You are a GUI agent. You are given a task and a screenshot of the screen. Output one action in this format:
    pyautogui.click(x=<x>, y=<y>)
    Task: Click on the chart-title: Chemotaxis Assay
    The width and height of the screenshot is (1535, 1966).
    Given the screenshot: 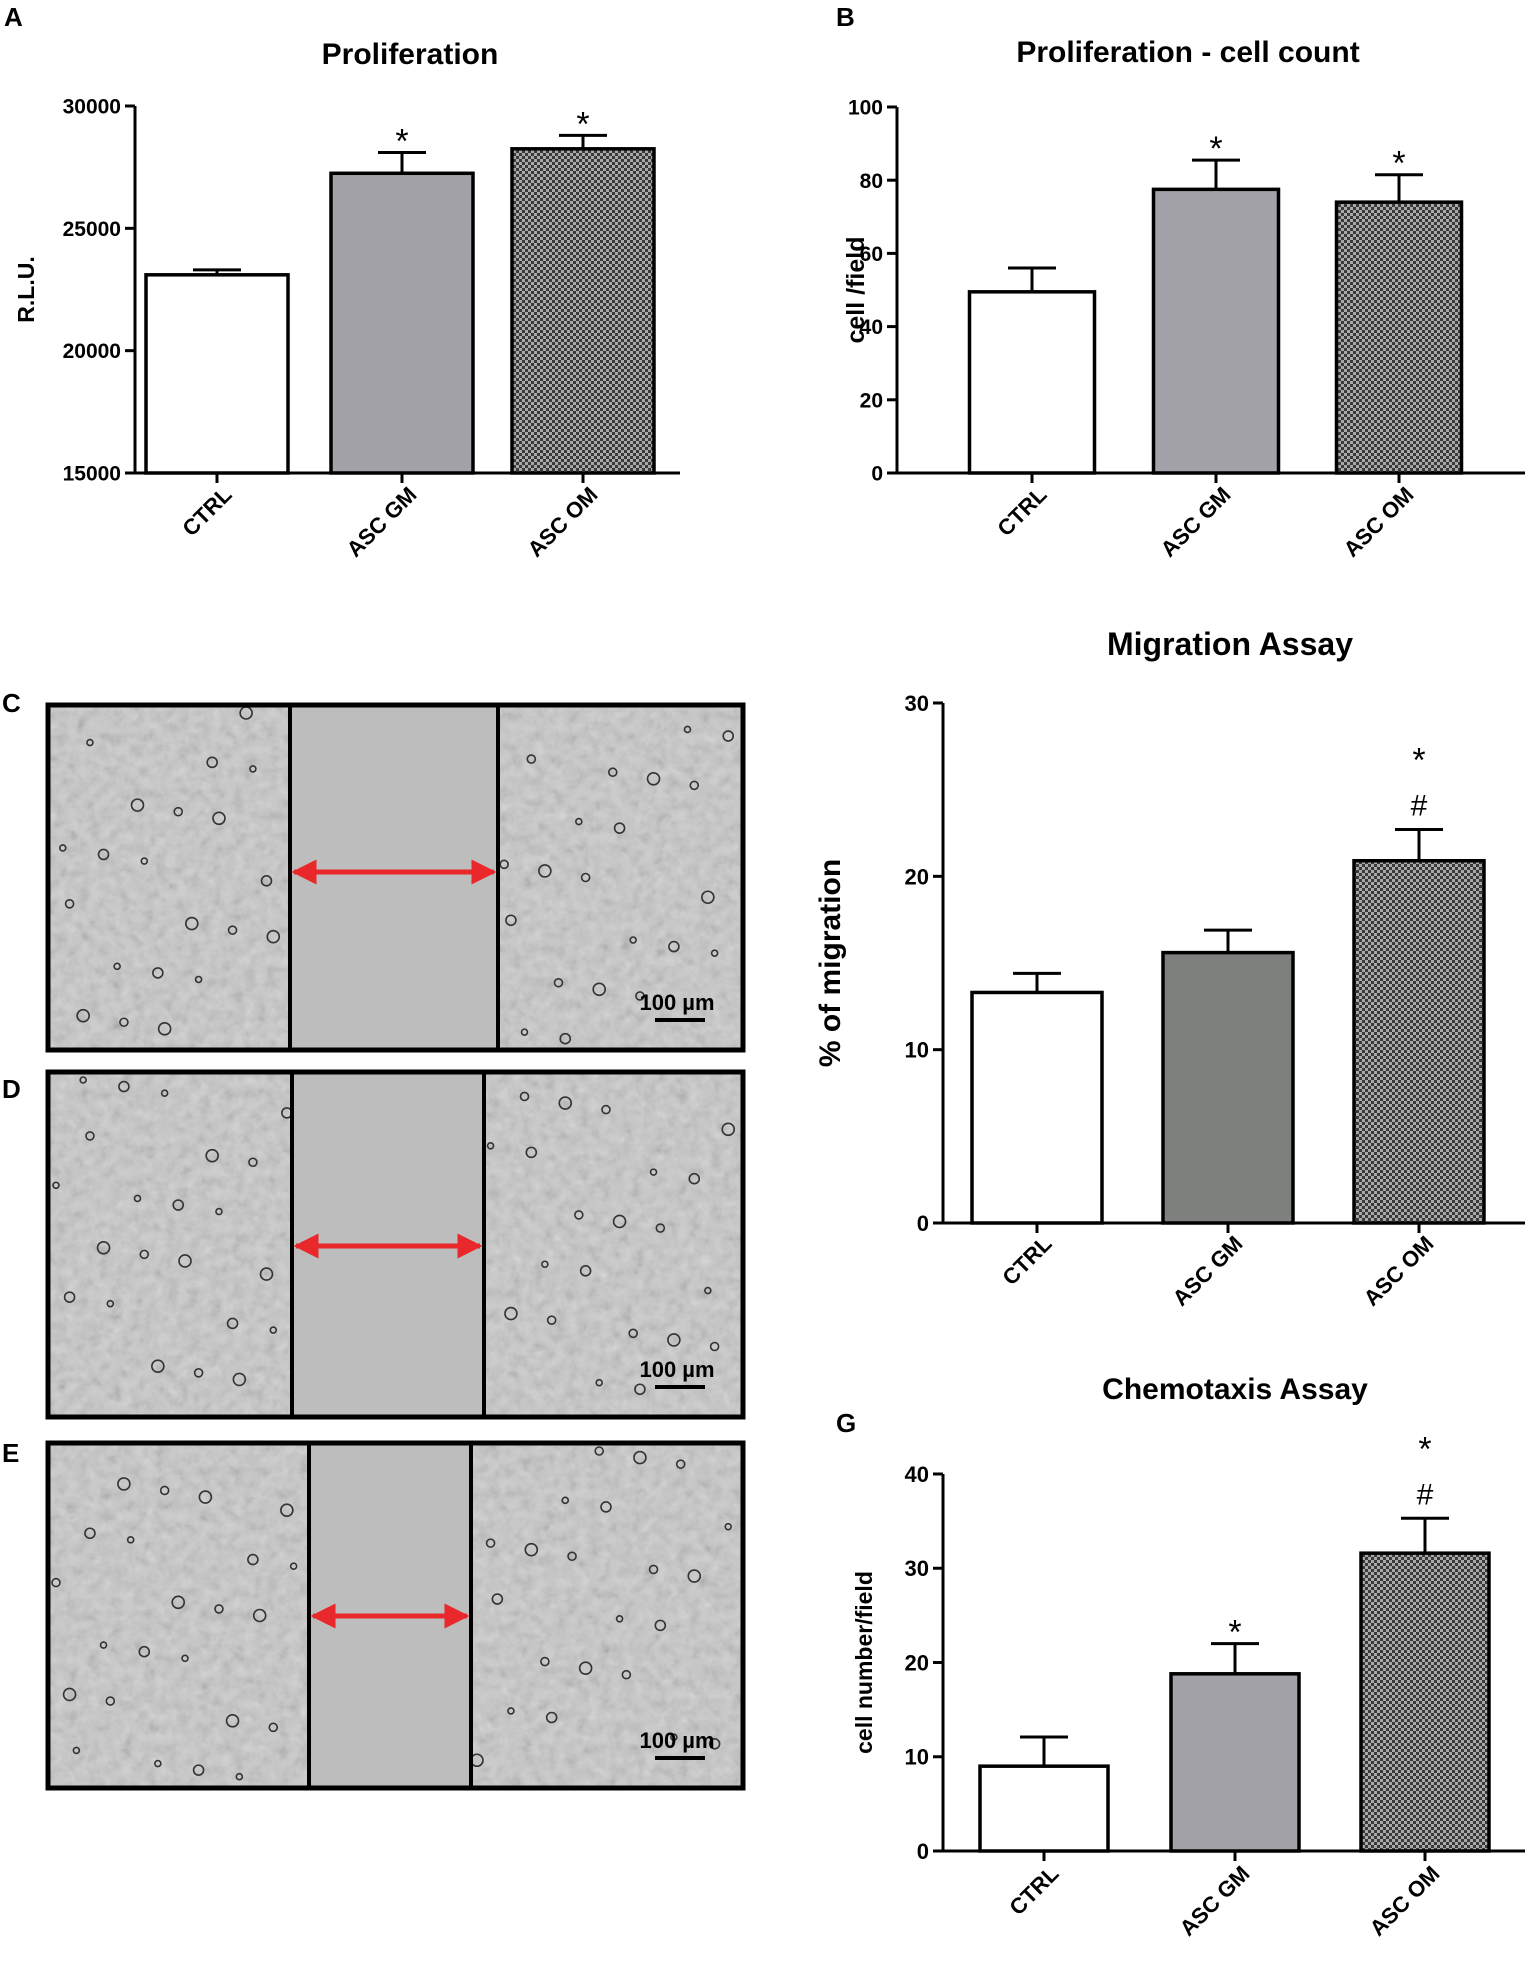 What is the action you would take?
    pyautogui.click(x=1235, y=1389)
    